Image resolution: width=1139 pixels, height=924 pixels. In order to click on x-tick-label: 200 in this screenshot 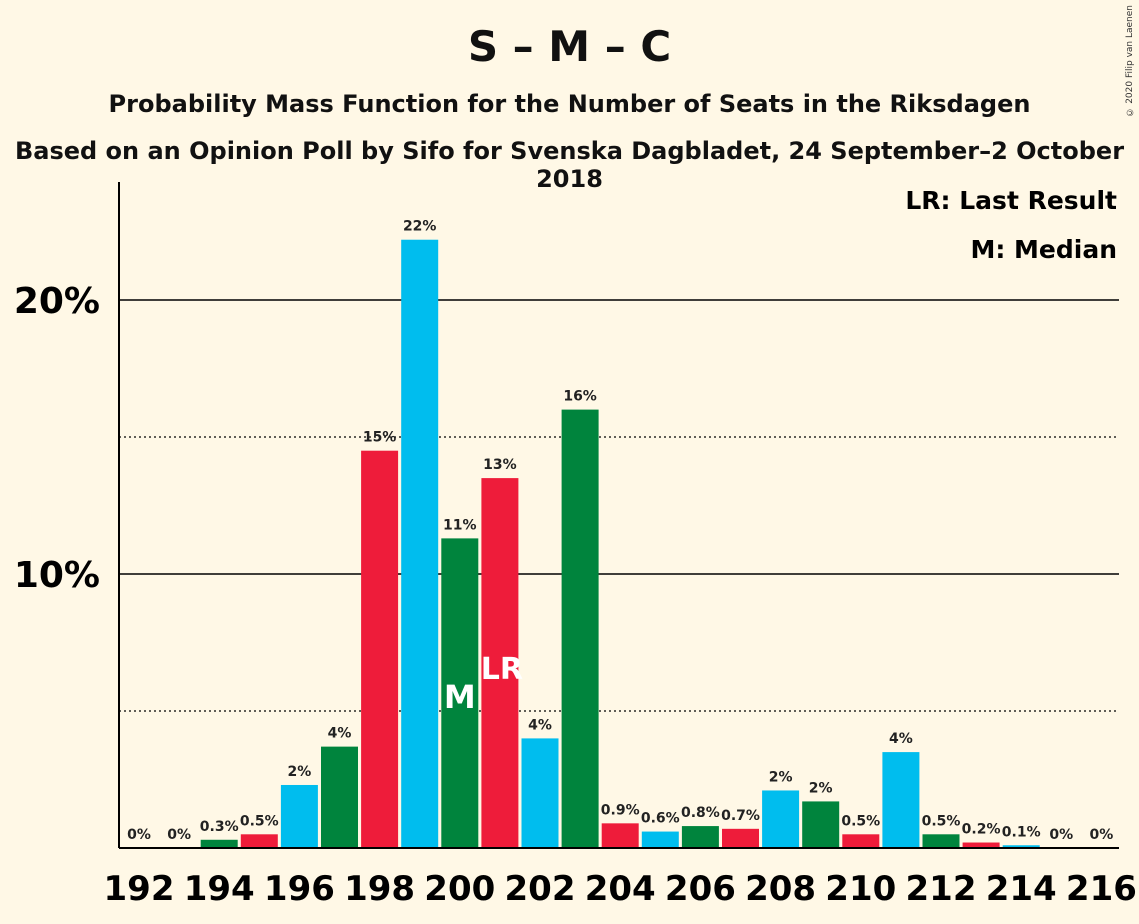, I will do `click(459, 889)`.